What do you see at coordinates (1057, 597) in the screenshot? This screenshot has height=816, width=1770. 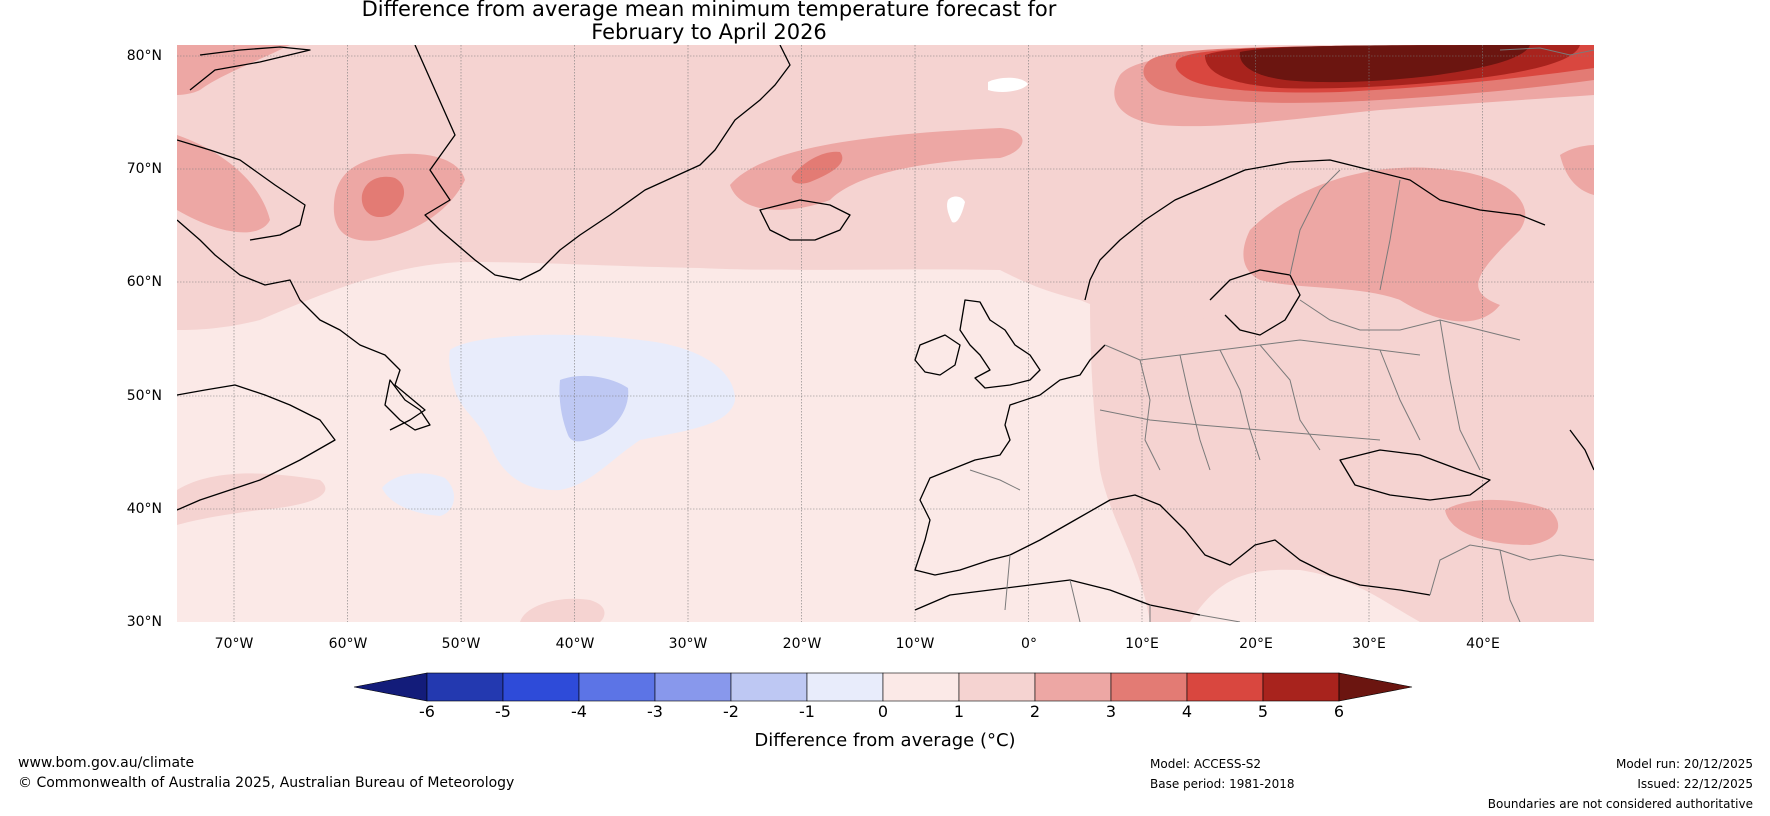 I see `coast-north-africa` at bounding box center [1057, 597].